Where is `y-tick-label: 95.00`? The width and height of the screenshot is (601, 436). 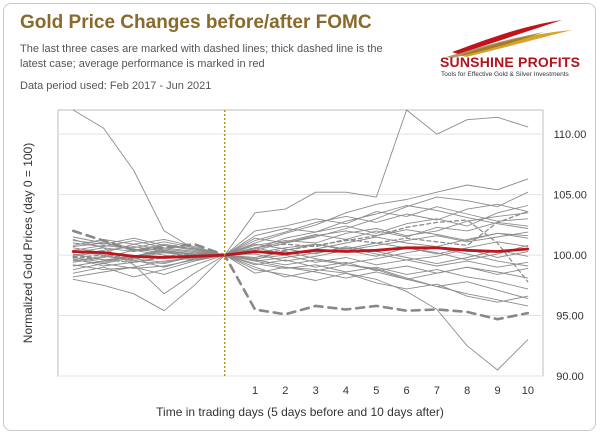 y-tick-label: 95.00 is located at coordinates (570, 317).